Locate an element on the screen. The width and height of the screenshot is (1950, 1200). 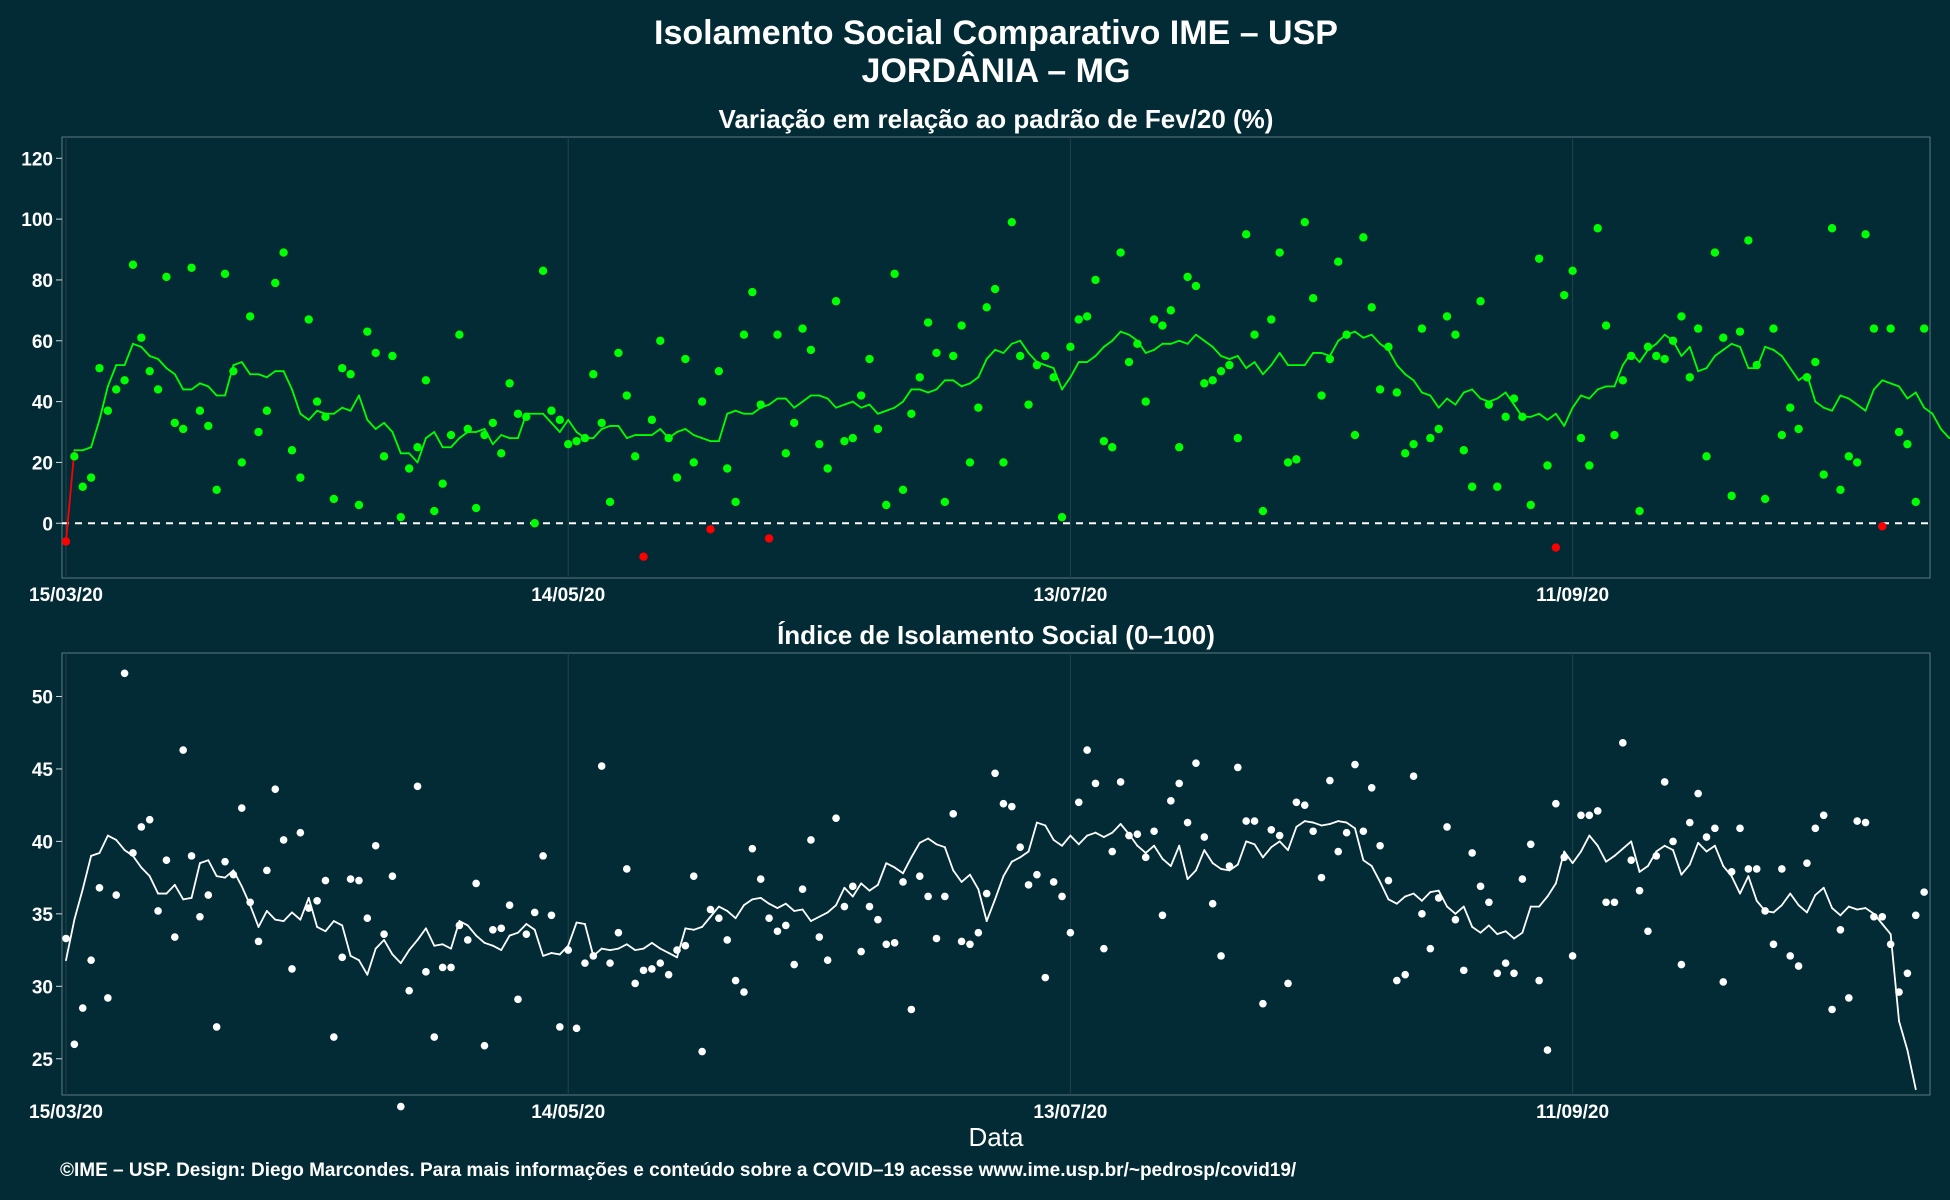
var-x-tick-label: 13/07/20 is located at coordinates (1070, 595).